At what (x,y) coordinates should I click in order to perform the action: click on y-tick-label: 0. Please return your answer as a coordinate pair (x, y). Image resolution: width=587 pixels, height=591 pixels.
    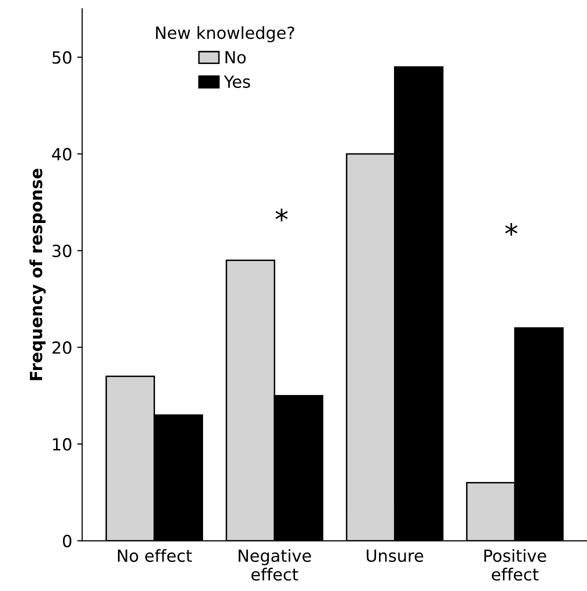
    Looking at the image, I should click on (67, 541).